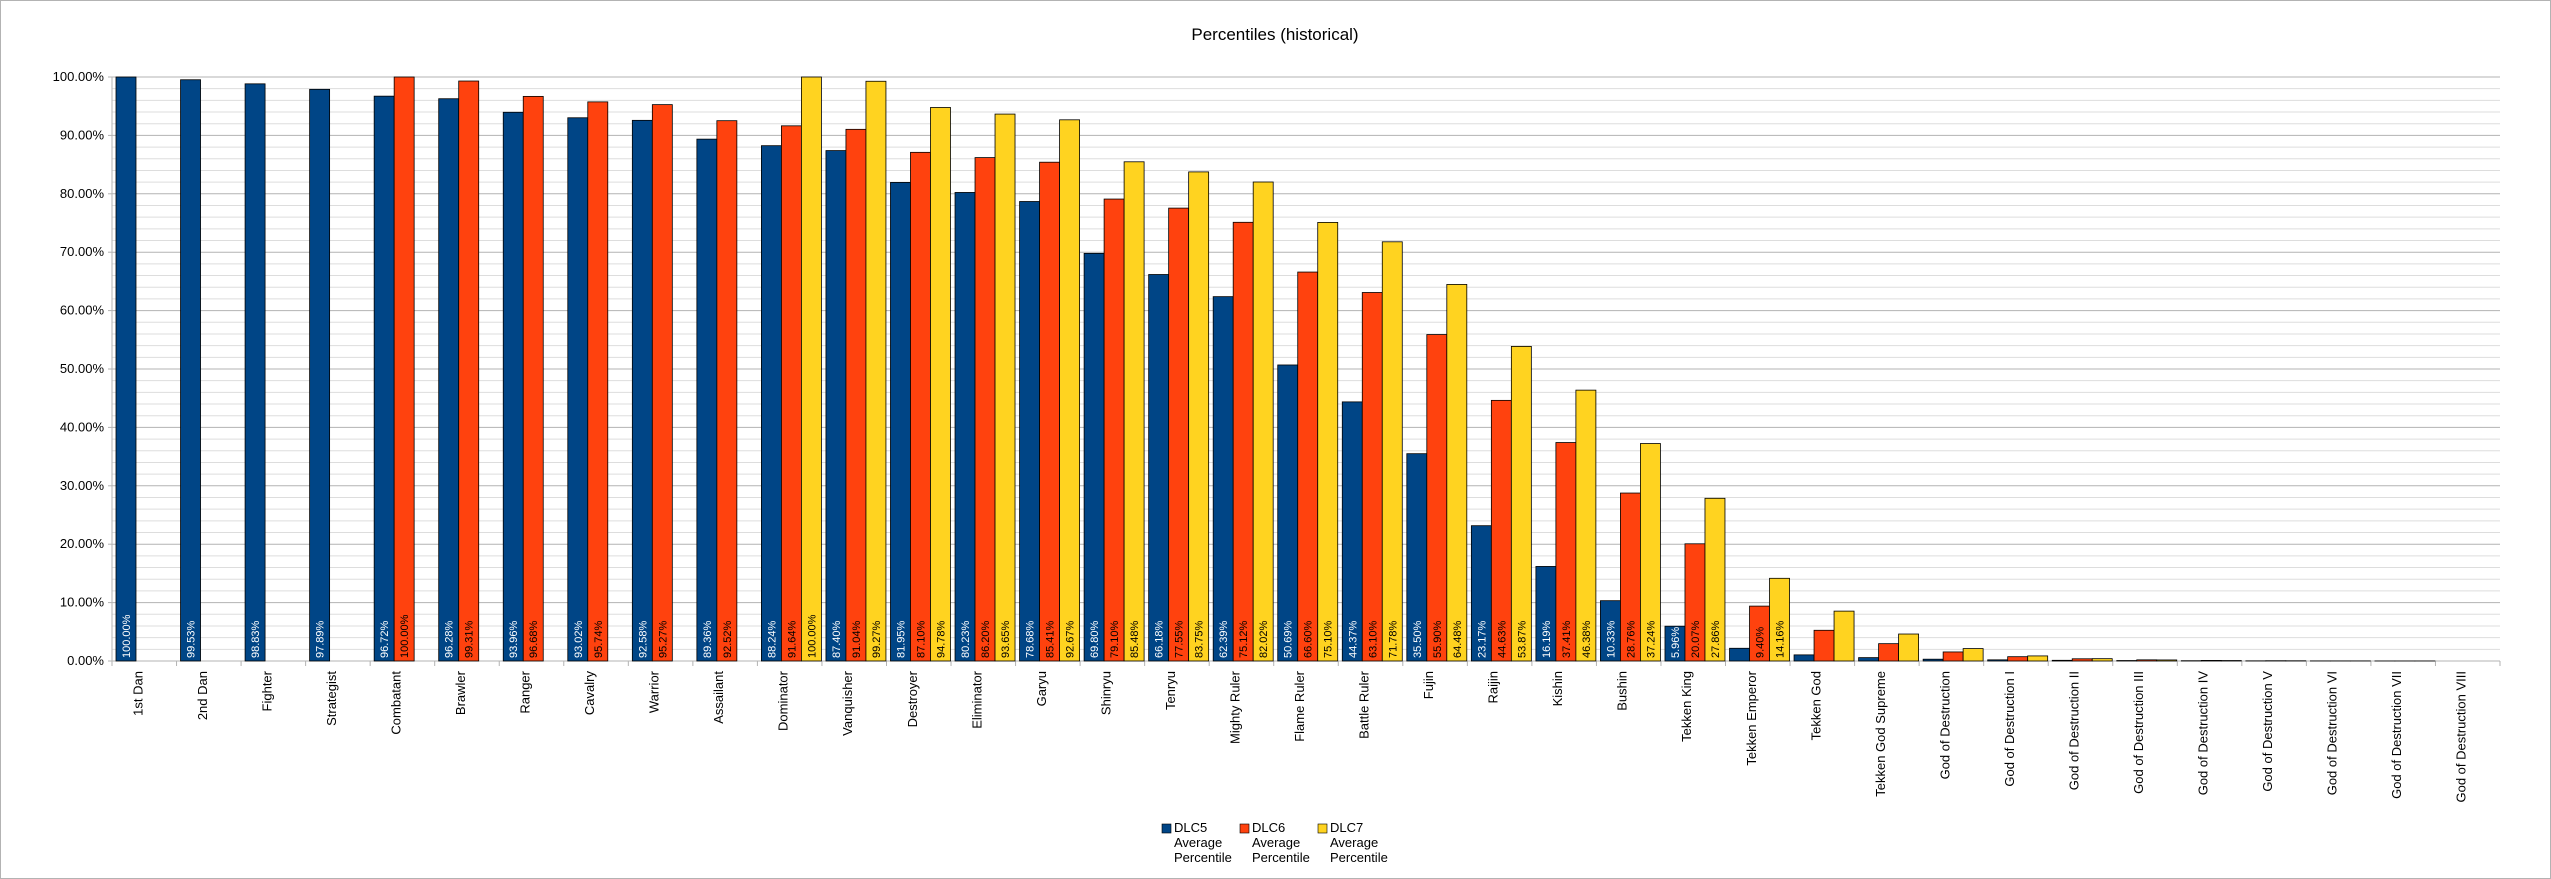 The image size is (2551, 879). I want to click on data-label: 81.95%, so click(901, 639).